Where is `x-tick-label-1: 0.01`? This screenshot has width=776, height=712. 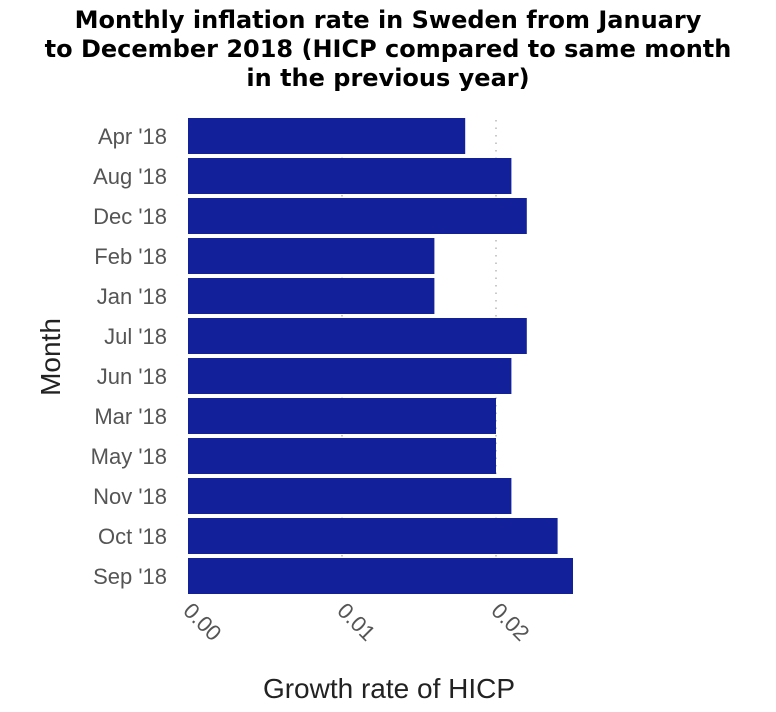 x-tick-label-1: 0.01 is located at coordinates (356, 622).